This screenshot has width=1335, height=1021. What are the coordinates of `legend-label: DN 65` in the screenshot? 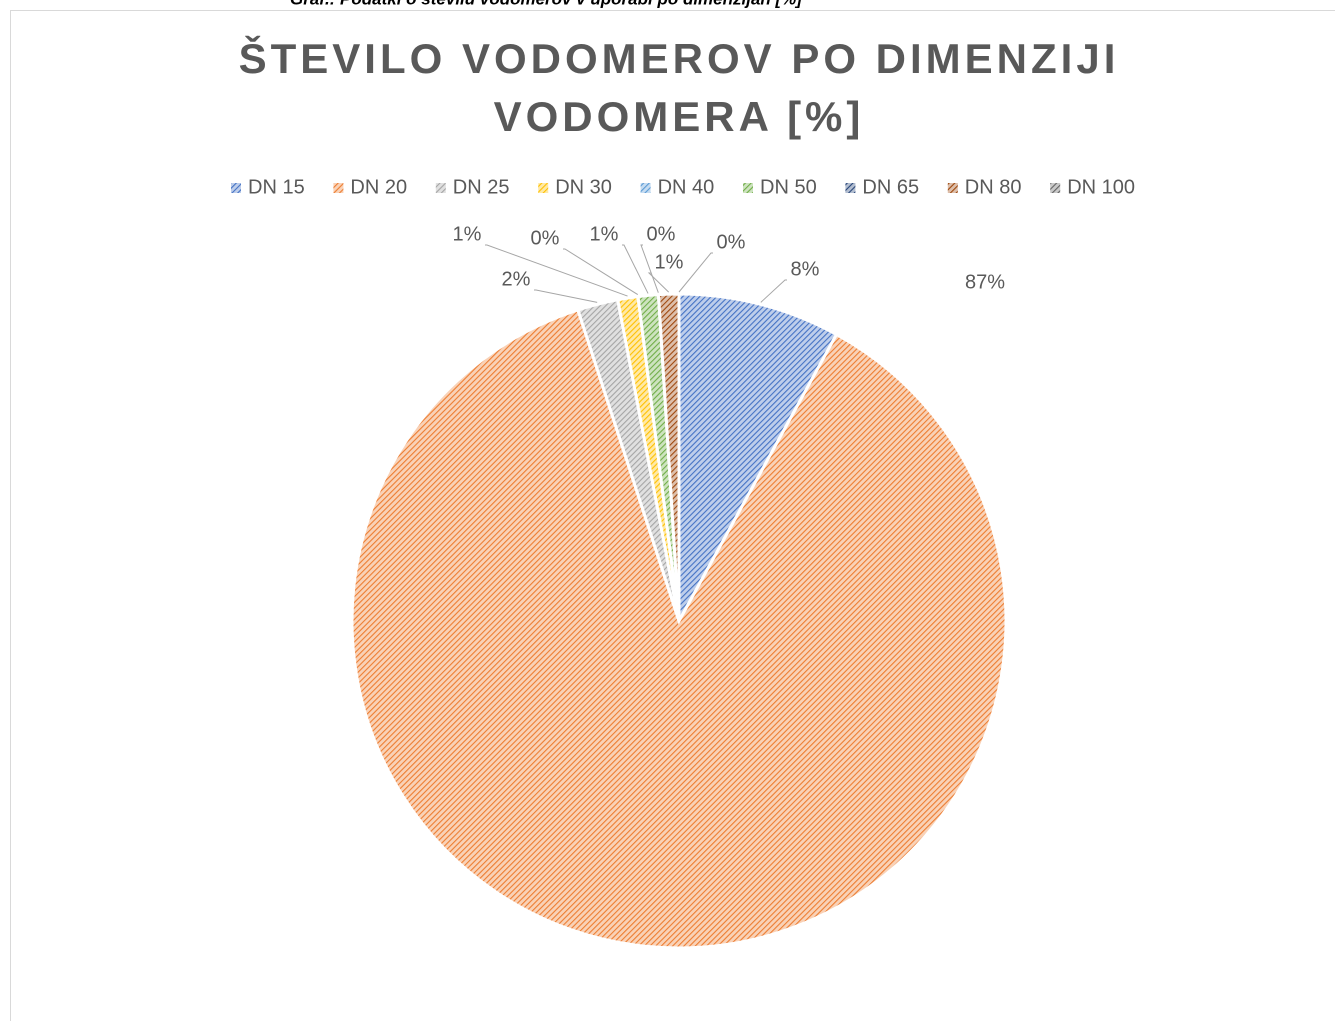 It's located at (890, 187).